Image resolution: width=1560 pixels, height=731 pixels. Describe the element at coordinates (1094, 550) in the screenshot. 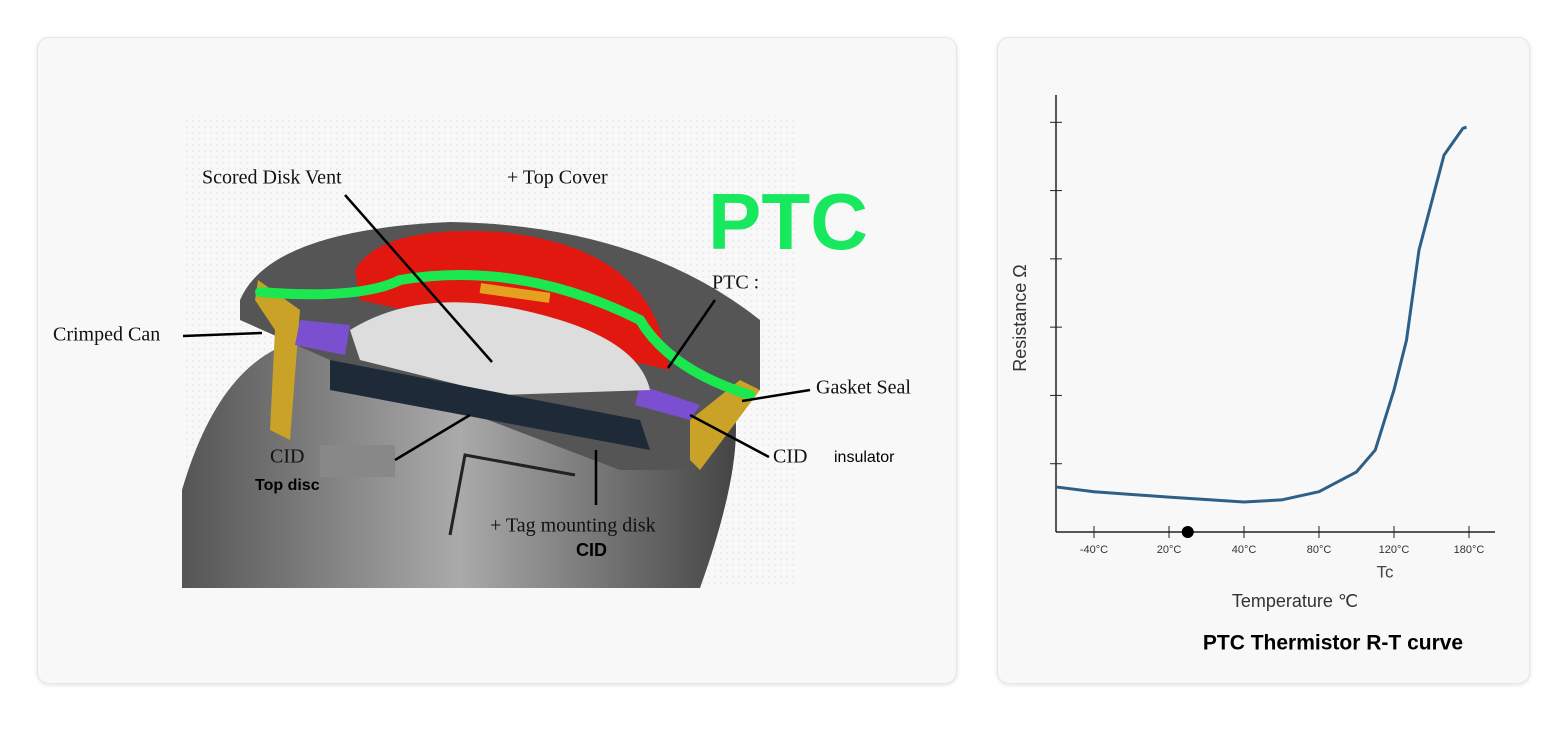

I see `x-tick-label: -40°C` at that location.